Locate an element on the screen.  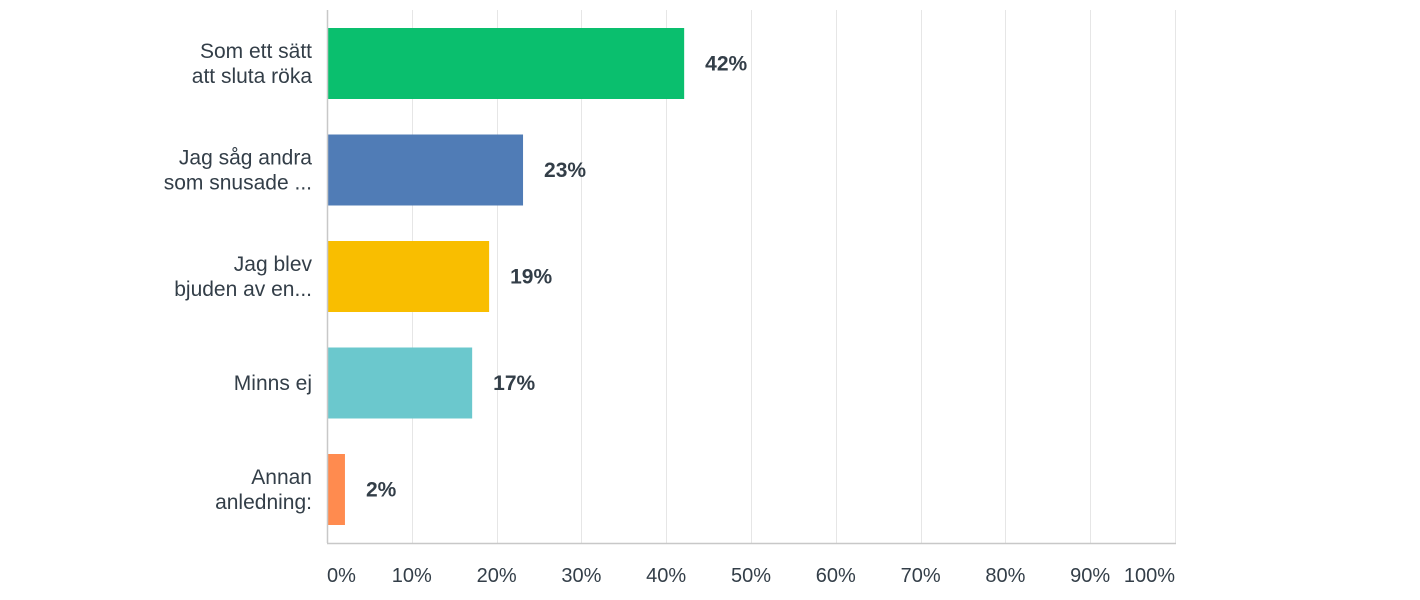
category-label-0-0: Som ett sätt is located at coordinates (256, 51).